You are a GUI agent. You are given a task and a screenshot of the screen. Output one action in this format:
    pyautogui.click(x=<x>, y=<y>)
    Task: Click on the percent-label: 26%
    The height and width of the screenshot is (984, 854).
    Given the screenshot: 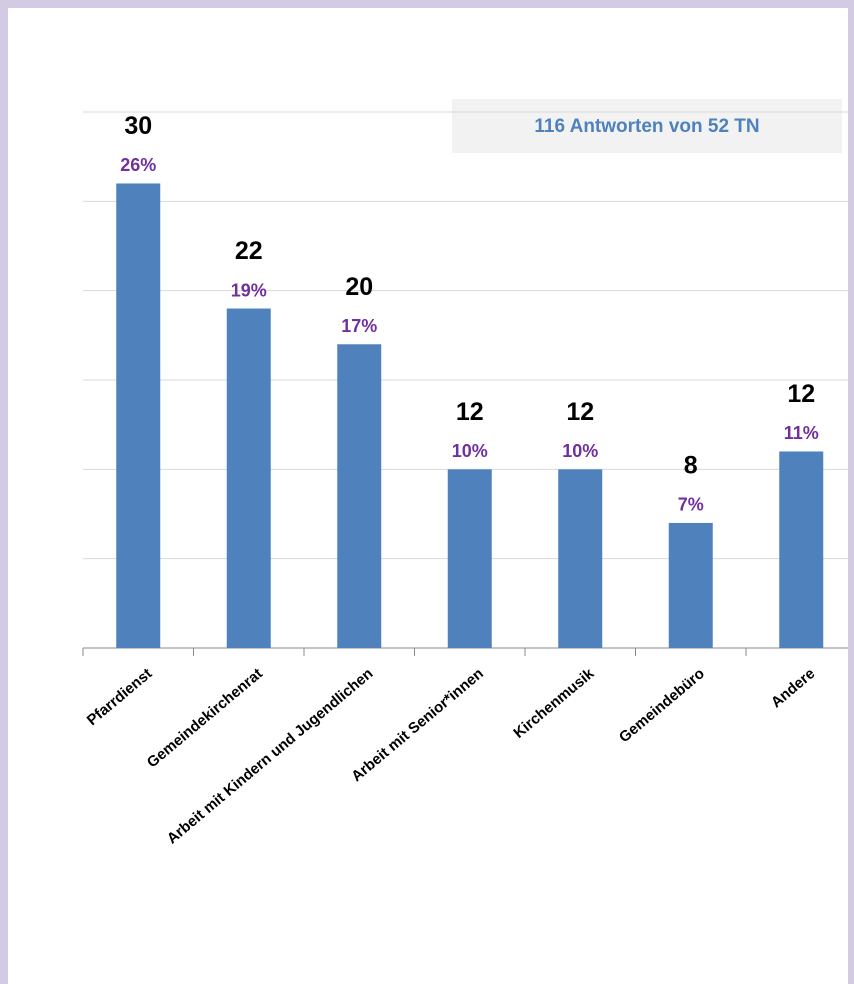 What is the action you would take?
    pyautogui.click(x=138, y=165)
    